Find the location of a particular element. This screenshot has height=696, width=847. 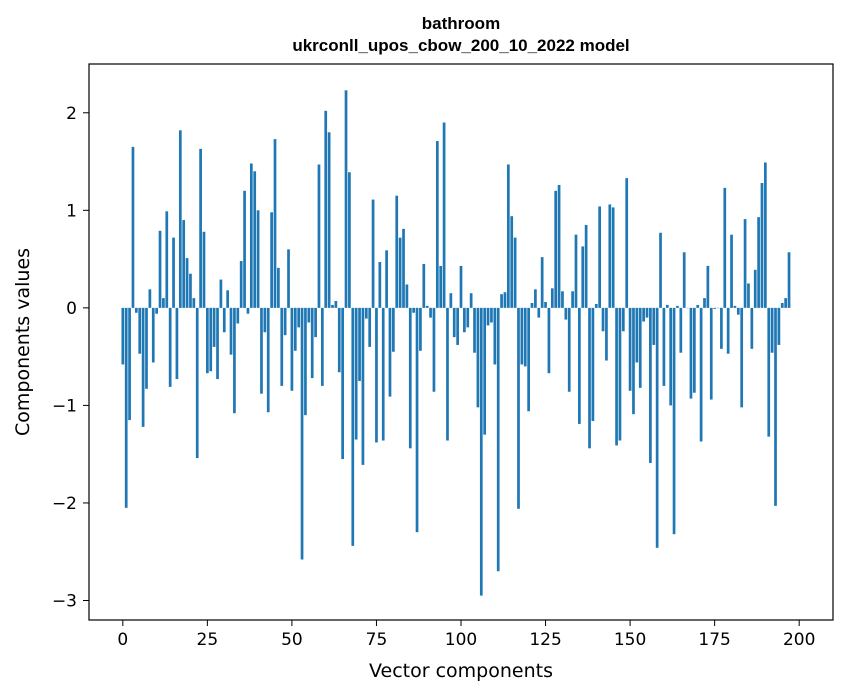

chart-title: bathroom is located at coordinates (461, 23).